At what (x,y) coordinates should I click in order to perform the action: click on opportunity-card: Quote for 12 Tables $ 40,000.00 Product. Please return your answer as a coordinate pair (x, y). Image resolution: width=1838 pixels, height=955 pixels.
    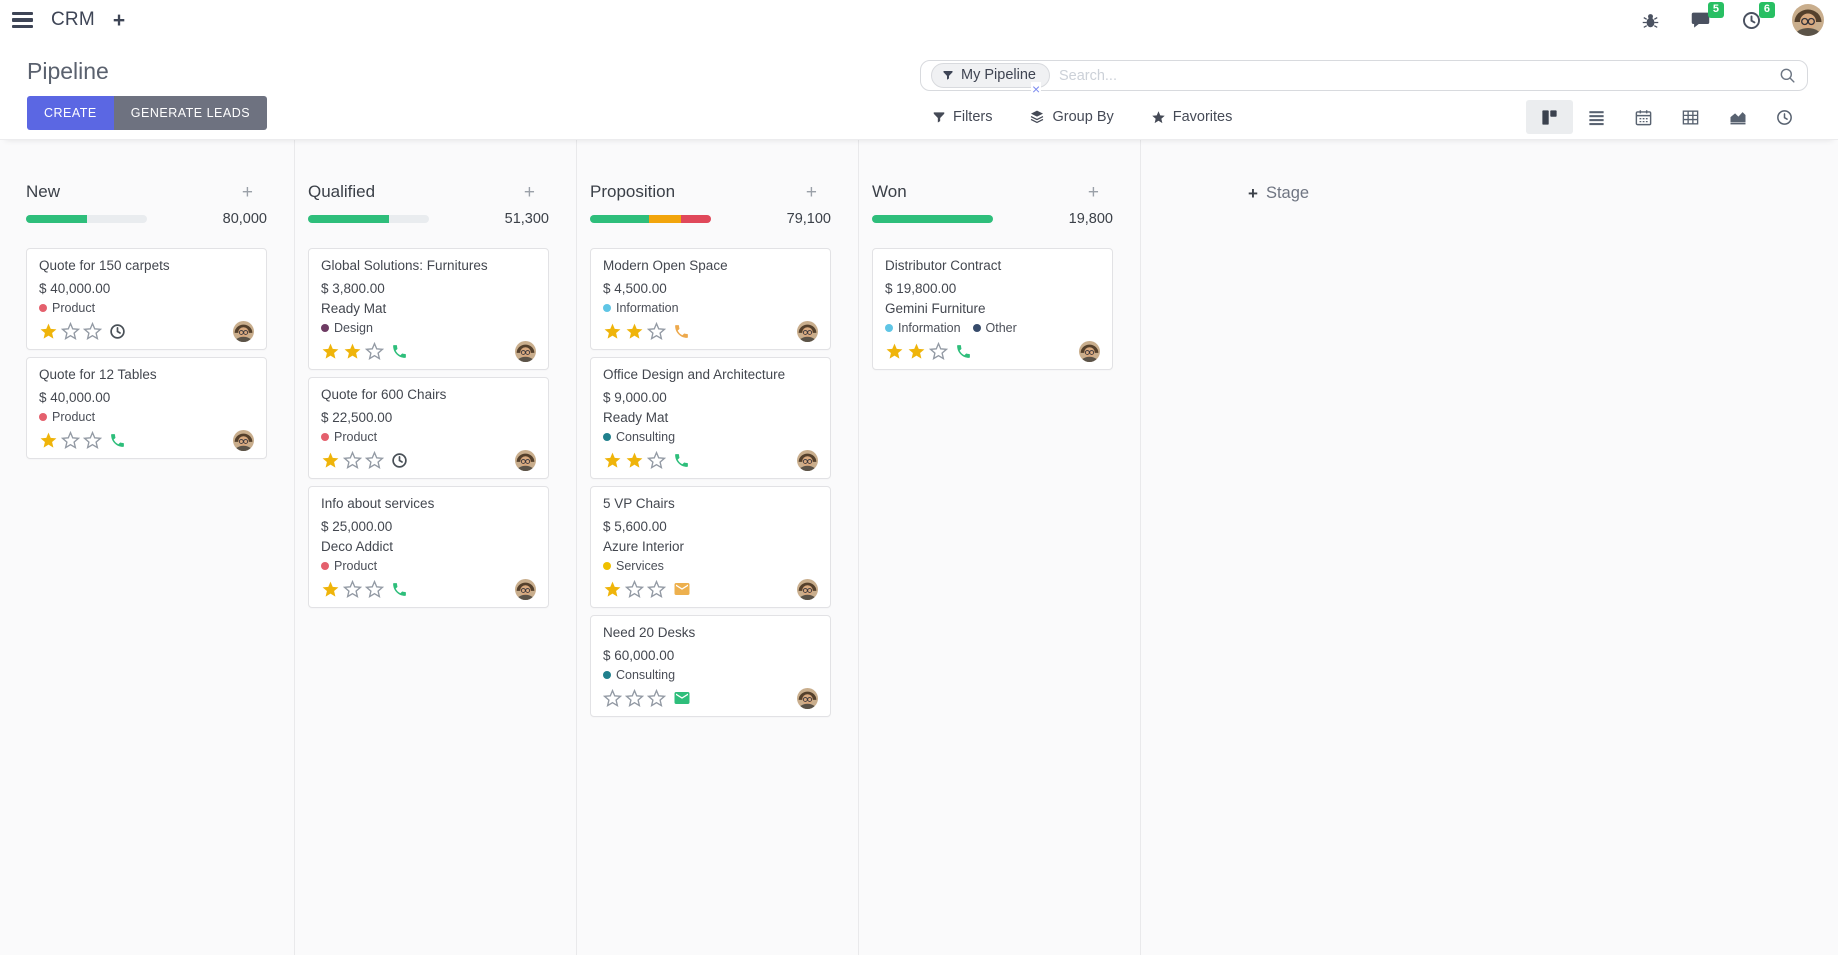
    Looking at the image, I should click on (146, 407).